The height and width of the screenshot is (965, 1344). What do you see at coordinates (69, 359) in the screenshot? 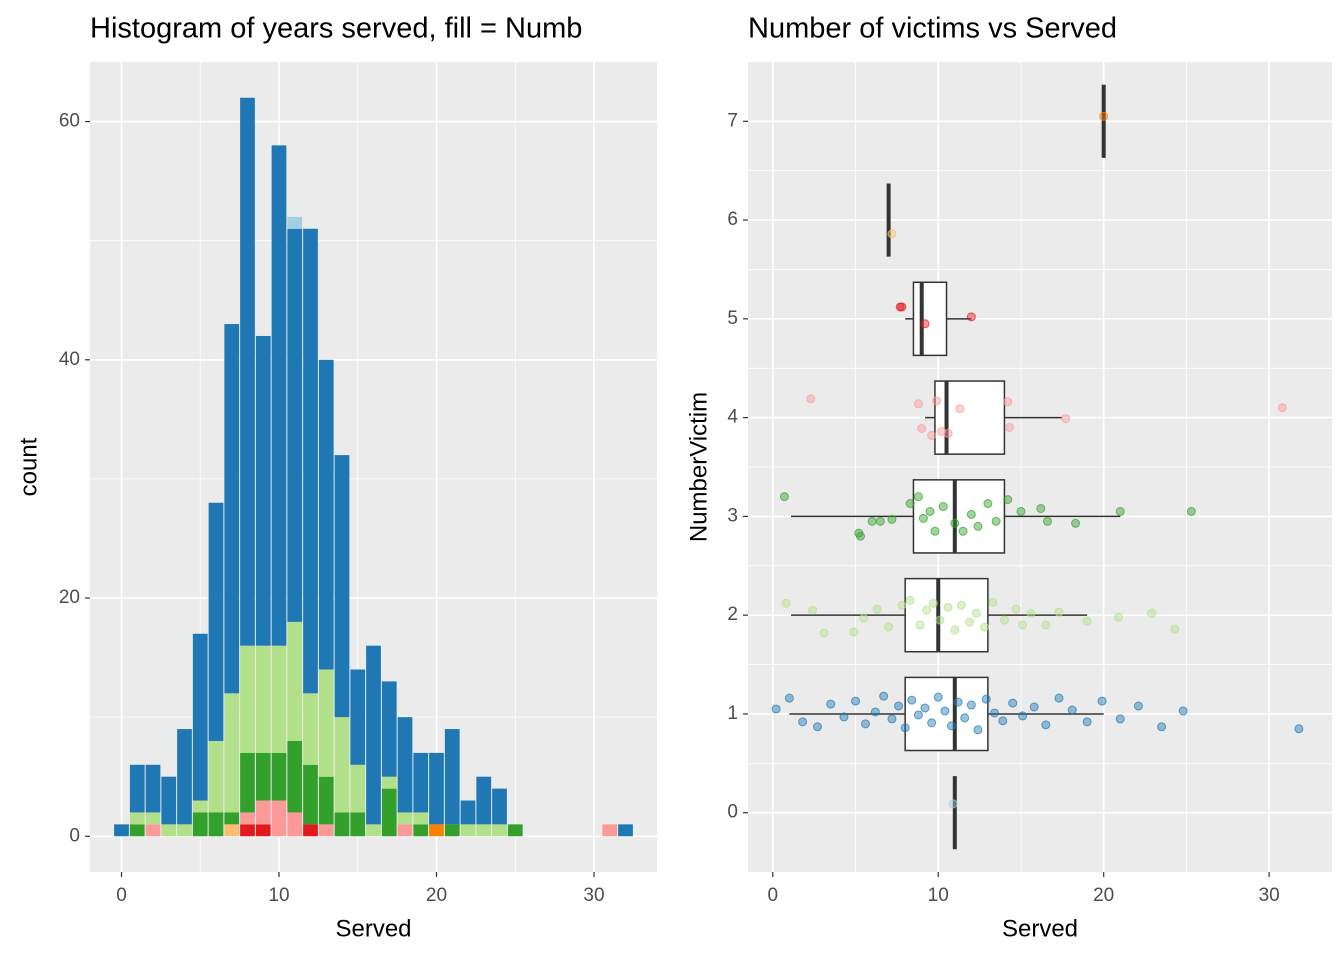
I see `y-tick-label: 40` at bounding box center [69, 359].